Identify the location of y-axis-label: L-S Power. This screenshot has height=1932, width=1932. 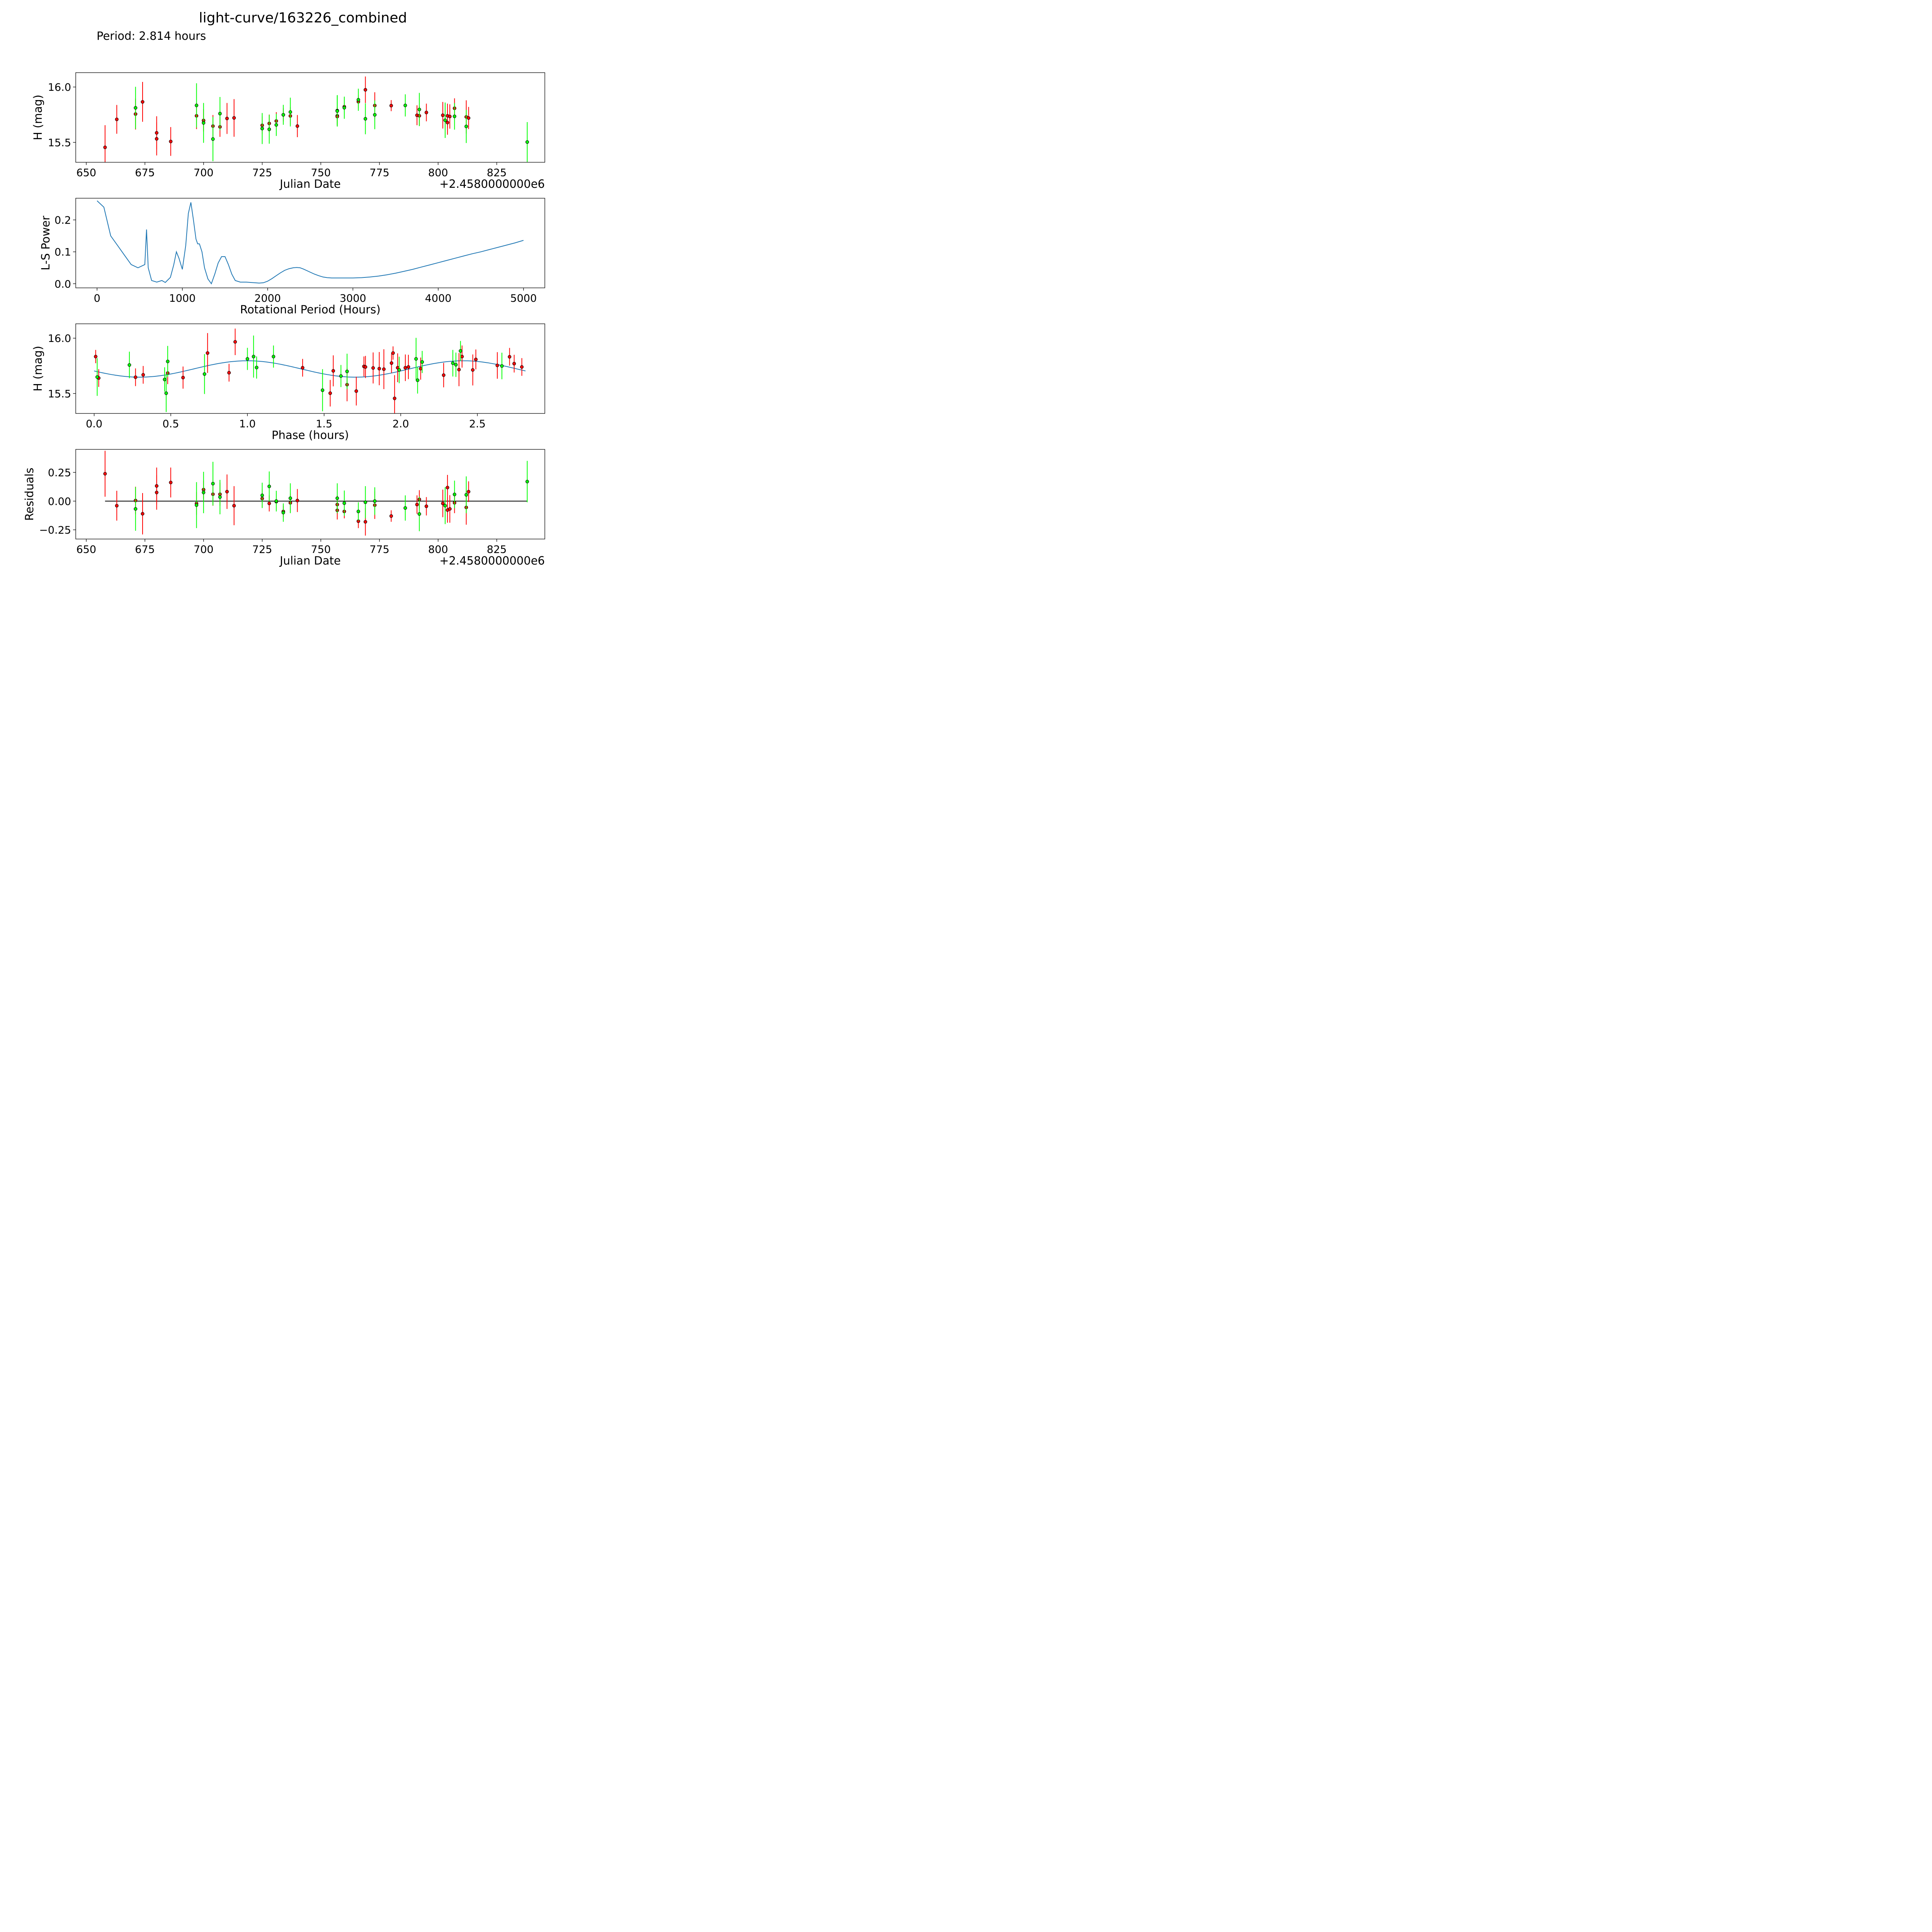
(45, 243).